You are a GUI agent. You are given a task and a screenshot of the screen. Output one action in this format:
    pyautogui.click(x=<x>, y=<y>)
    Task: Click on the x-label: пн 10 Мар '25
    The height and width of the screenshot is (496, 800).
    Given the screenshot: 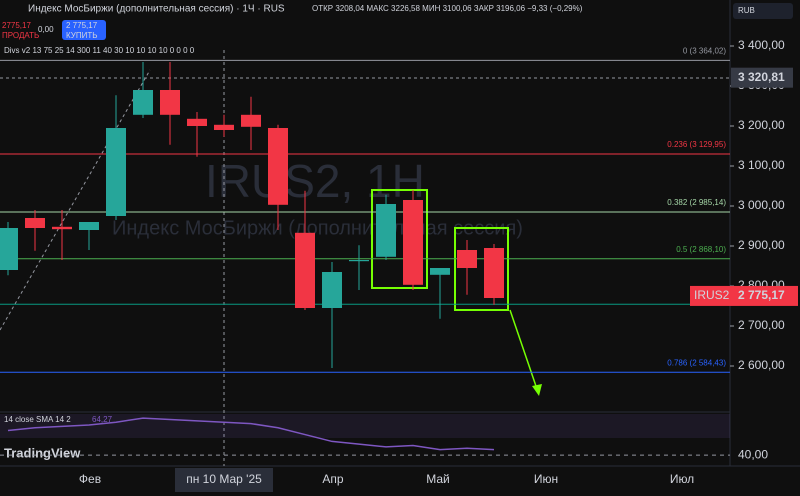 What is the action you would take?
    pyautogui.click(x=224, y=479)
    